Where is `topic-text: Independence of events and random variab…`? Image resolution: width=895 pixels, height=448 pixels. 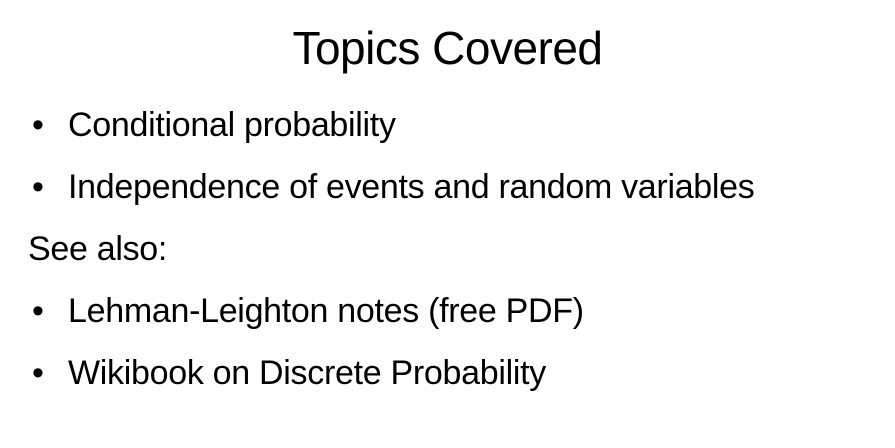 topic-text: Independence of events and random variab… is located at coordinates (411, 187).